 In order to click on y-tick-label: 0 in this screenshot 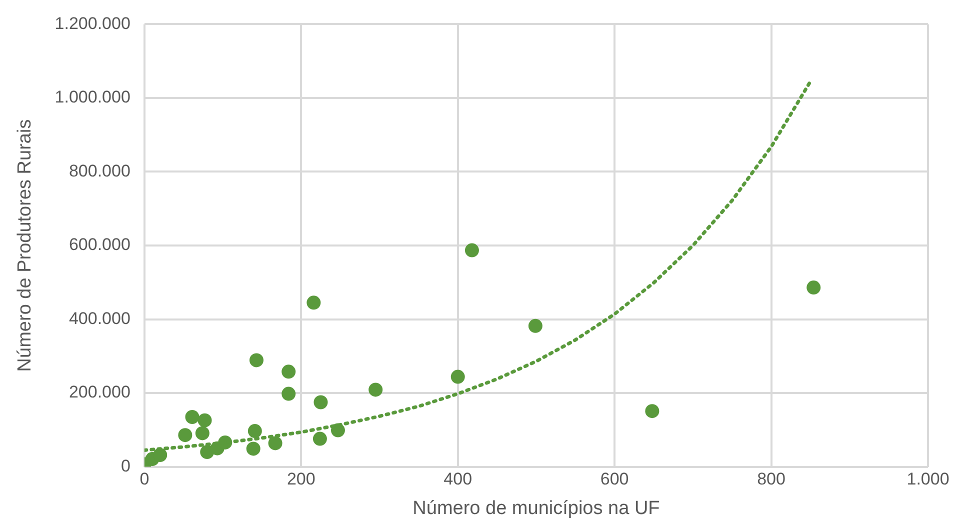, I will do `click(125, 466)`.